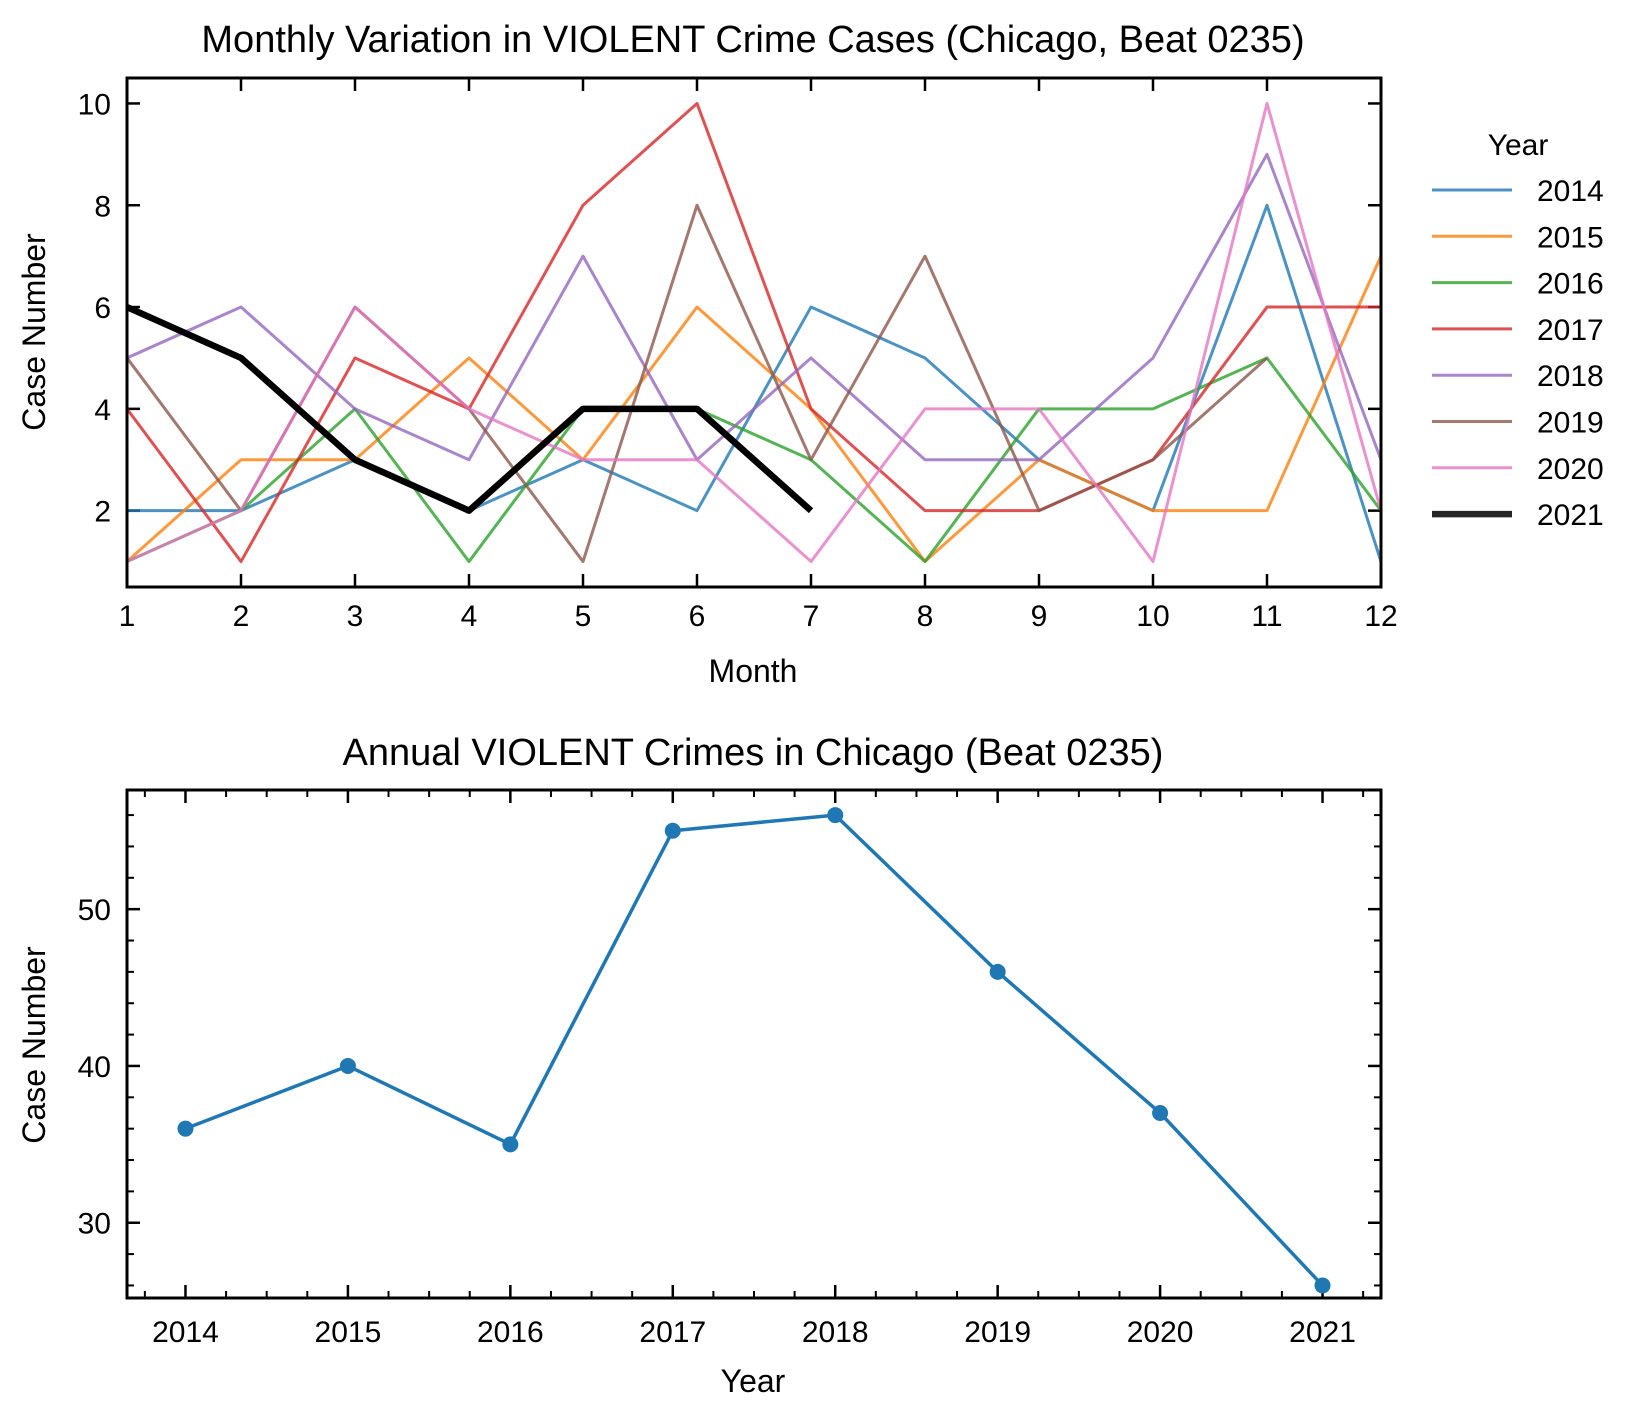 The height and width of the screenshot is (1407, 1632). I want to click on legend-title: Year, so click(1518, 145).